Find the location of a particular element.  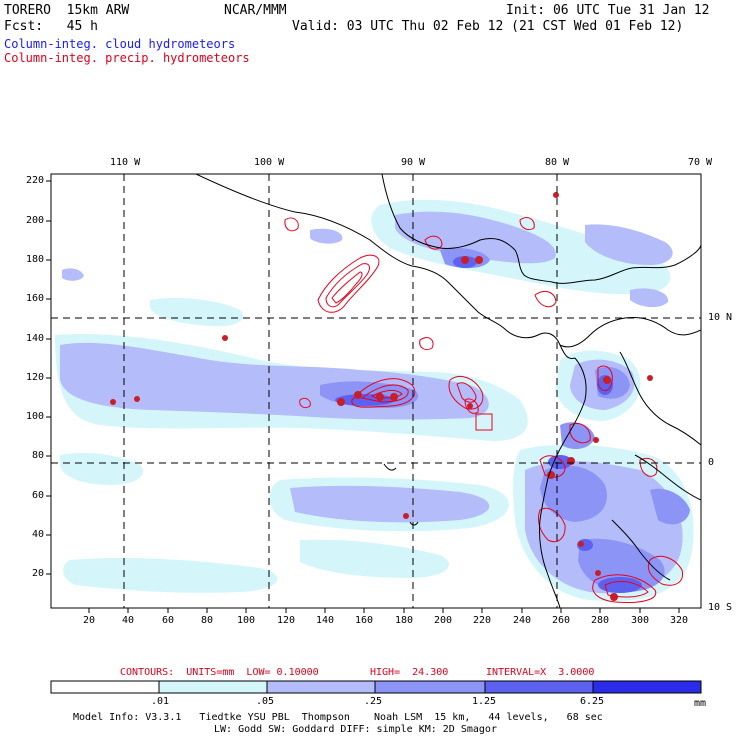

x-tick-label: 200 is located at coordinates (443, 620).